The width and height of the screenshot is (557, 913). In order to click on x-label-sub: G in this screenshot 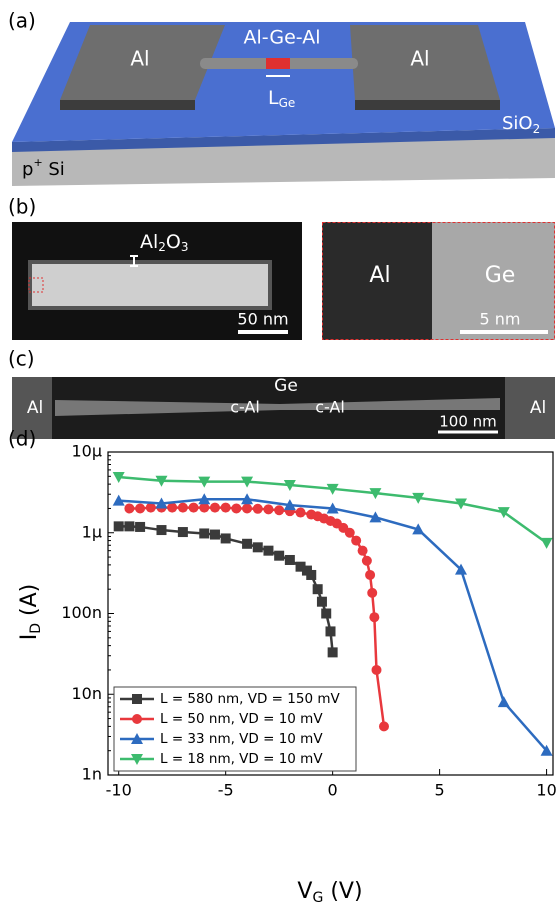, I will do `click(317, 898)`.